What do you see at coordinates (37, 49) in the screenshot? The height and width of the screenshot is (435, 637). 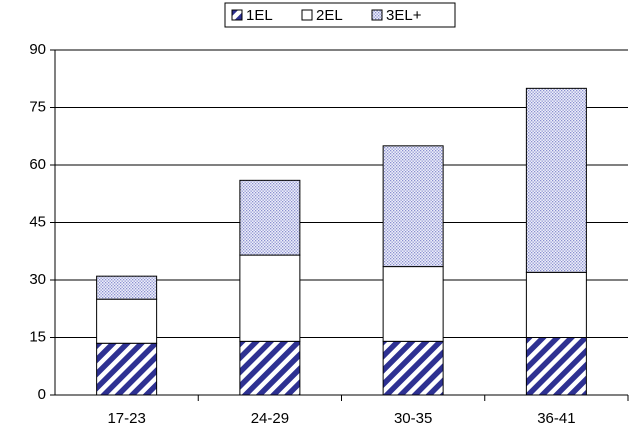 I see `y-tick-label: 90` at bounding box center [37, 49].